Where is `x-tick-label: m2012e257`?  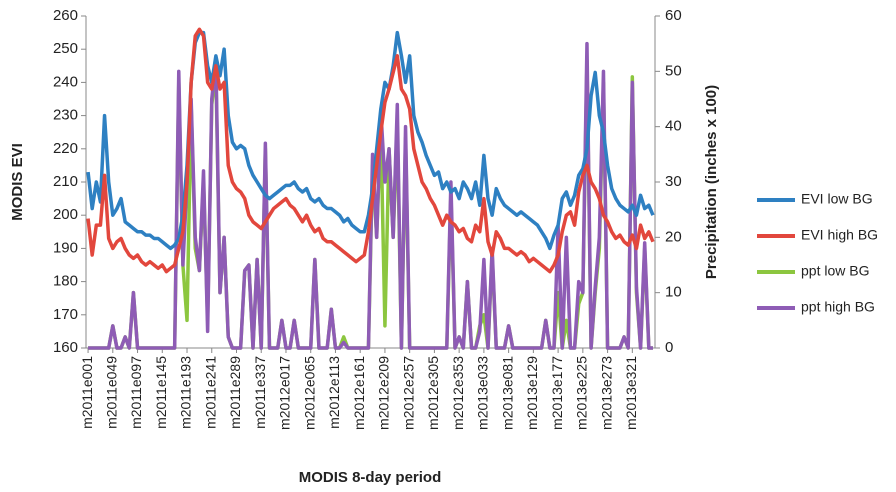
x-tick-label: m2012e257 is located at coordinates (408, 393).